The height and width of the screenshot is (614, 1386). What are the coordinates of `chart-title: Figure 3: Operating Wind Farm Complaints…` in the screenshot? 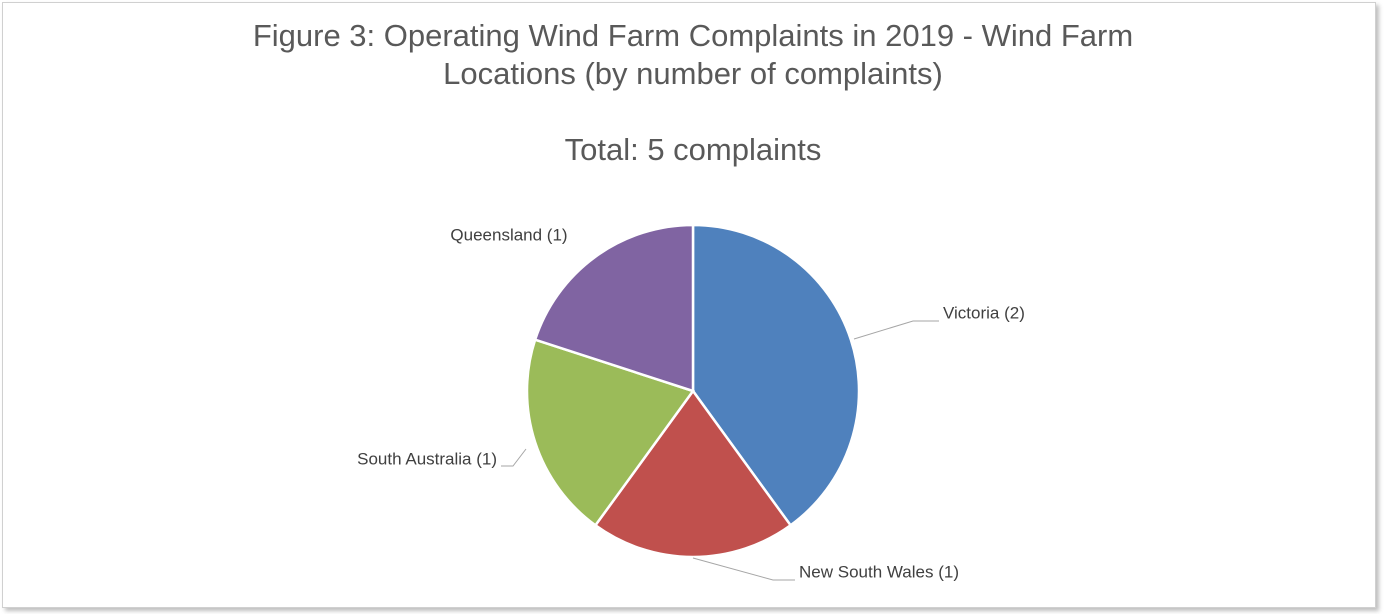 It's located at (693, 54).